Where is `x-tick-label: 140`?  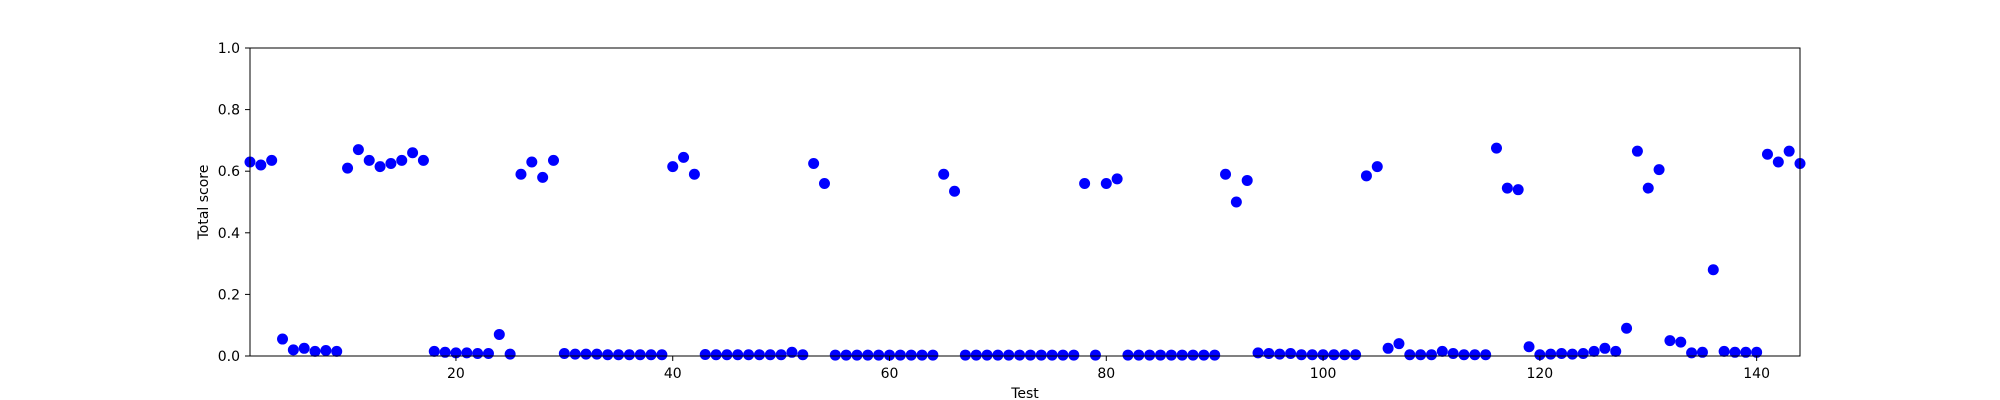
x-tick-label: 140 is located at coordinates (1756, 374).